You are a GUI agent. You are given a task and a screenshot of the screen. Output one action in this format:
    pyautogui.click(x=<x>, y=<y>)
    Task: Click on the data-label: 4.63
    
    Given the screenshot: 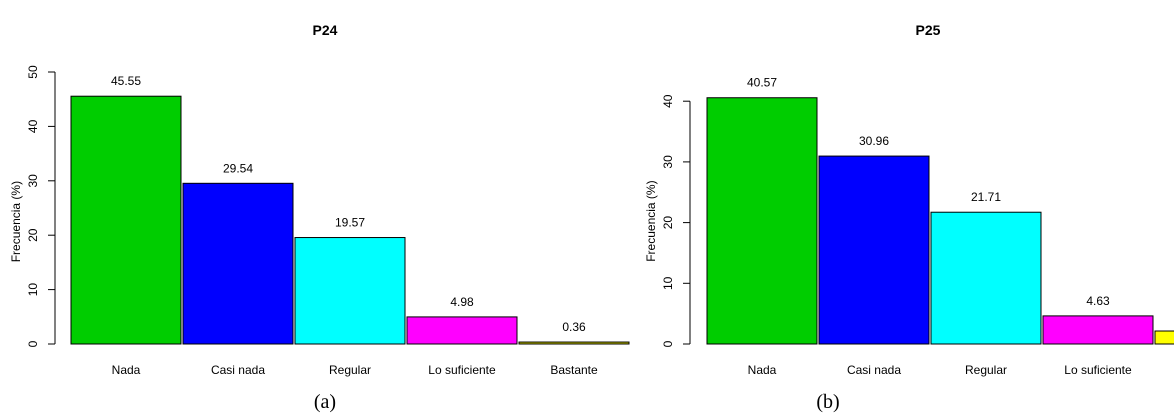 What is the action you would take?
    pyautogui.click(x=1098, y=301)
    